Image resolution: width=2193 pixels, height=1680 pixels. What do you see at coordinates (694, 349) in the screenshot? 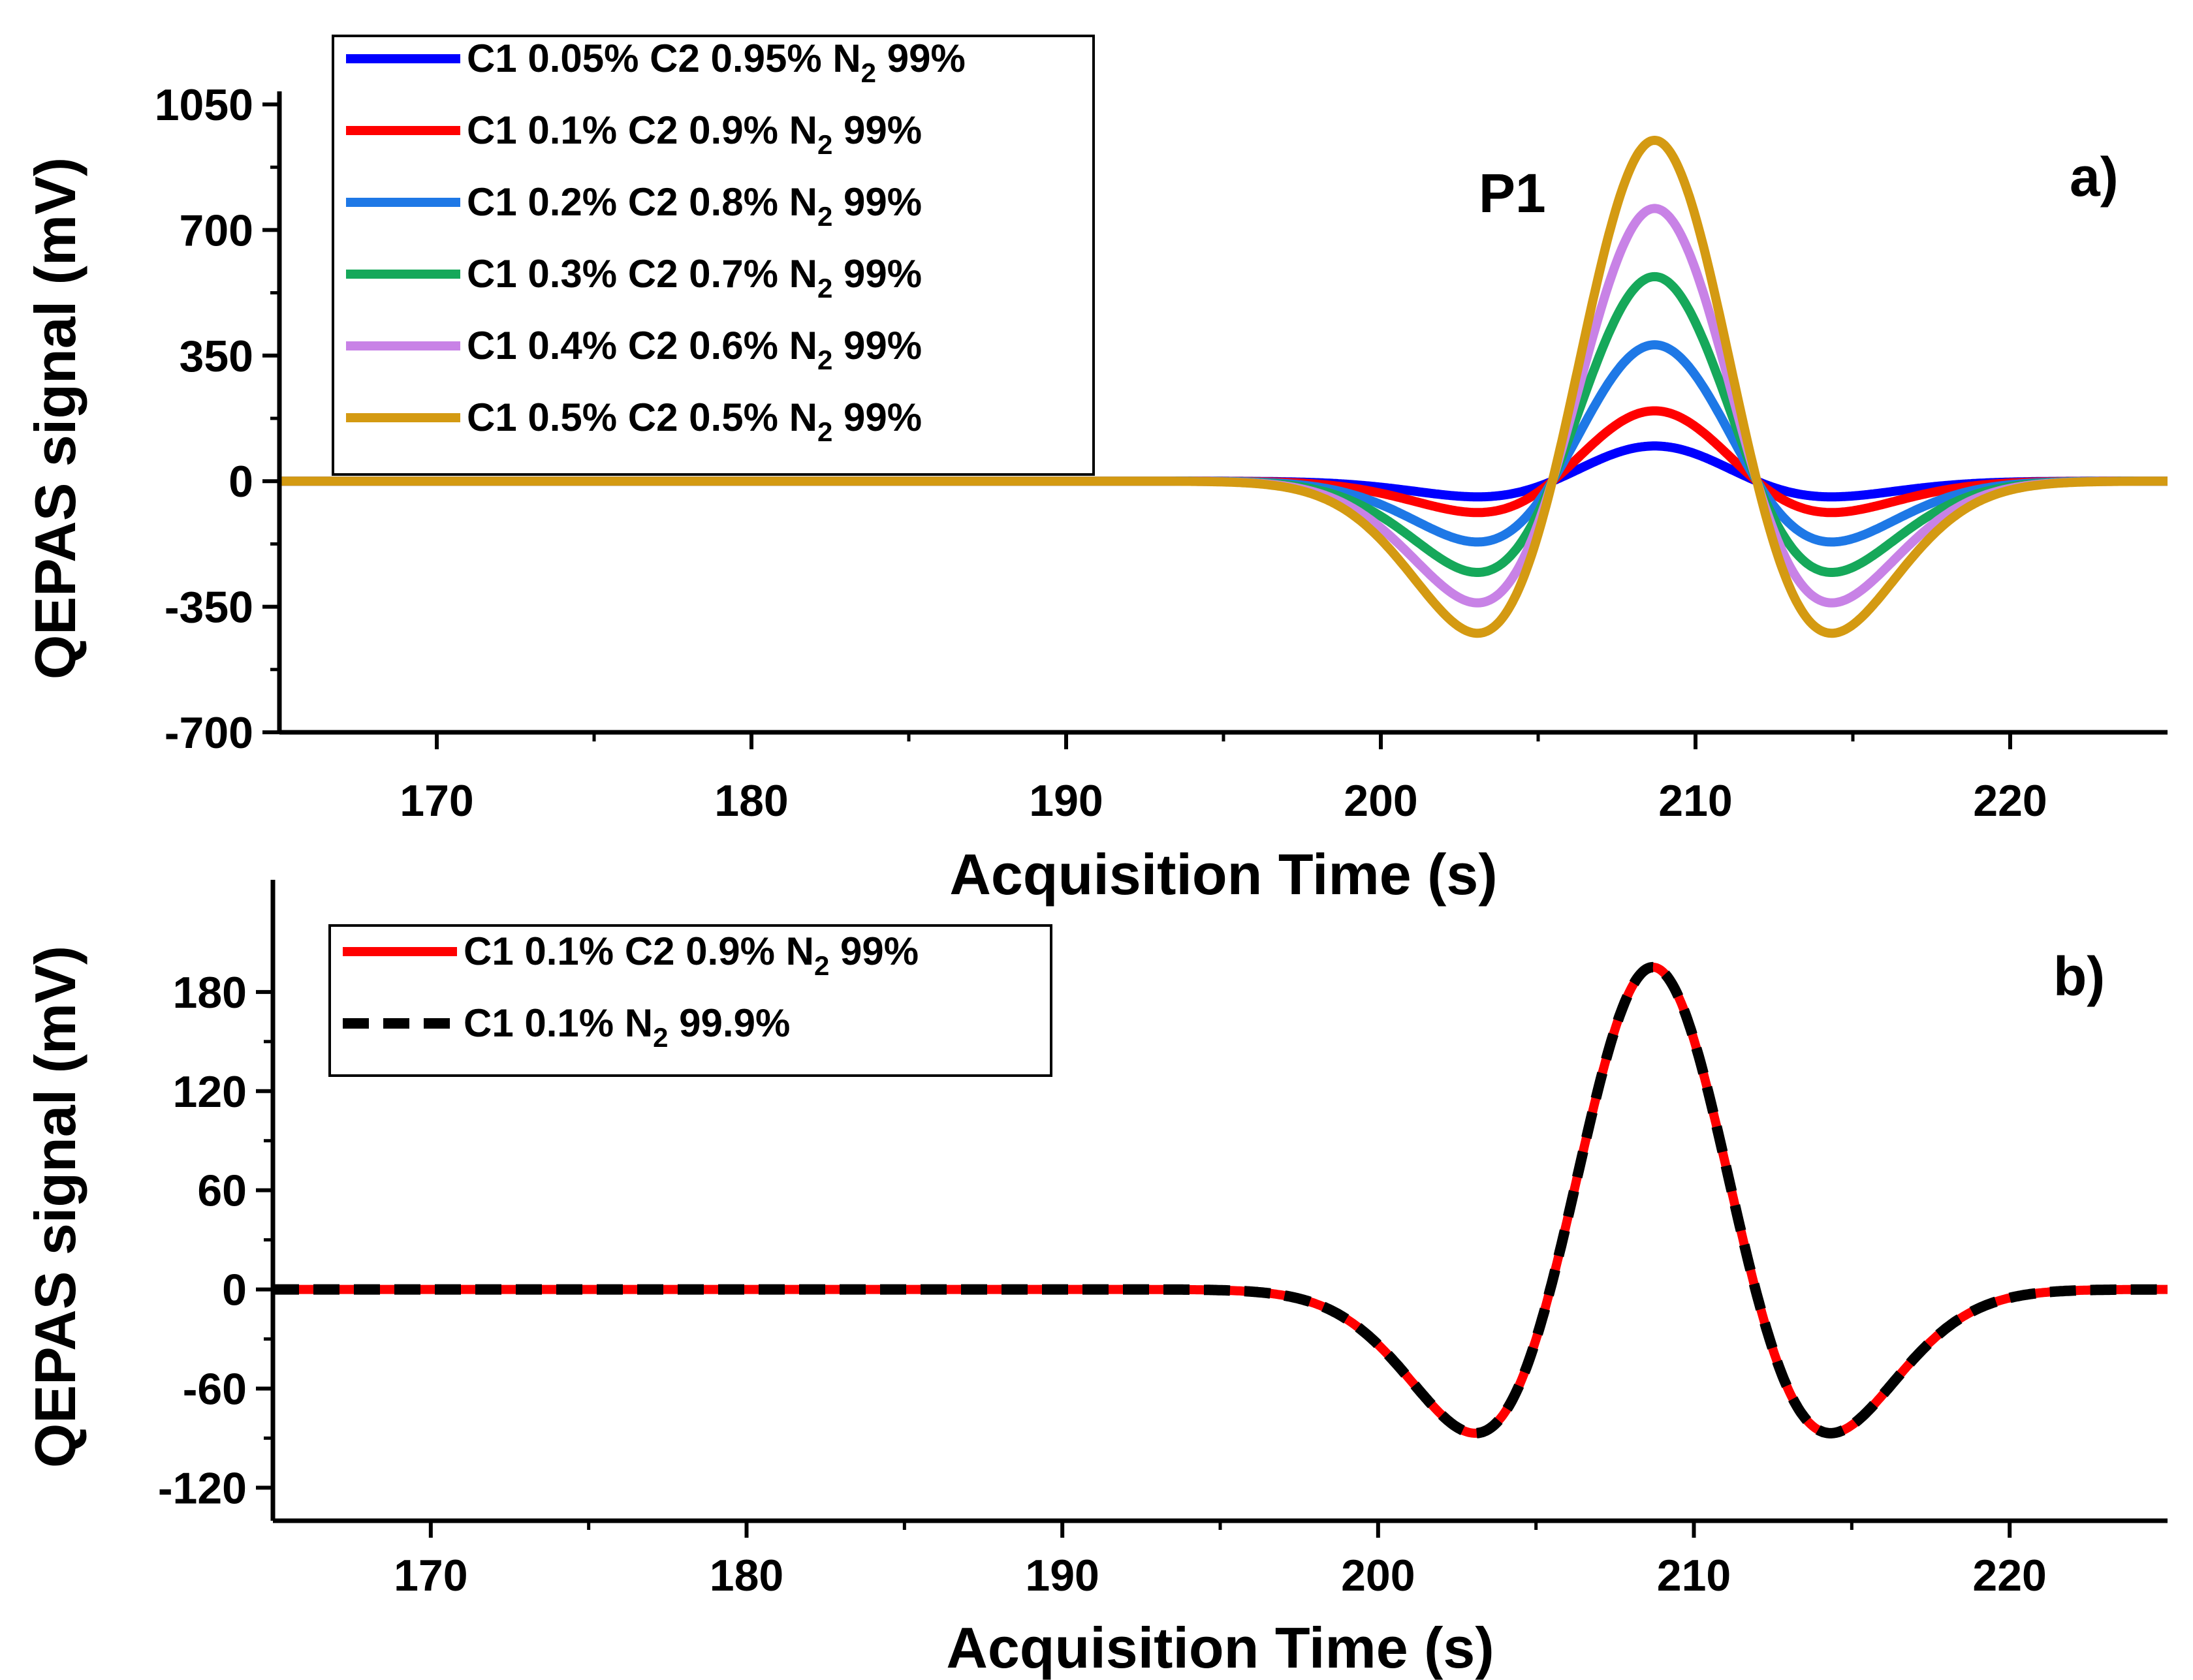
I see `legend-label: C1 0.4% C2 0.6% N2 99%` at bounding box center [694, 349].